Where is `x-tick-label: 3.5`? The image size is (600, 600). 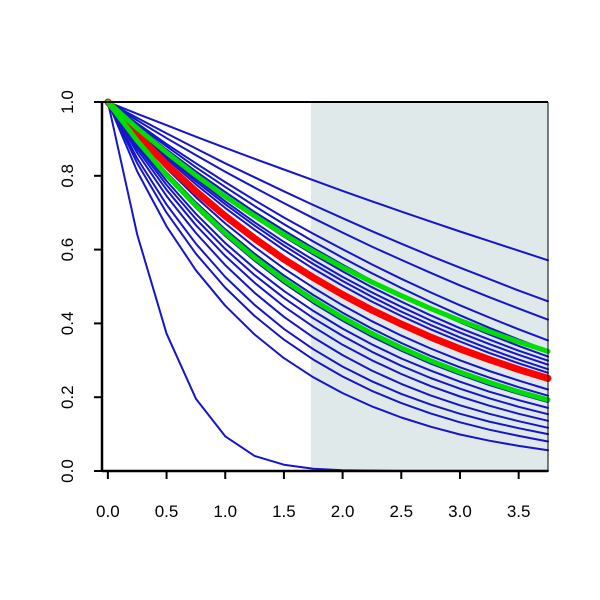
x-tick-label: 3.5 is located at coordinates (519, 511).